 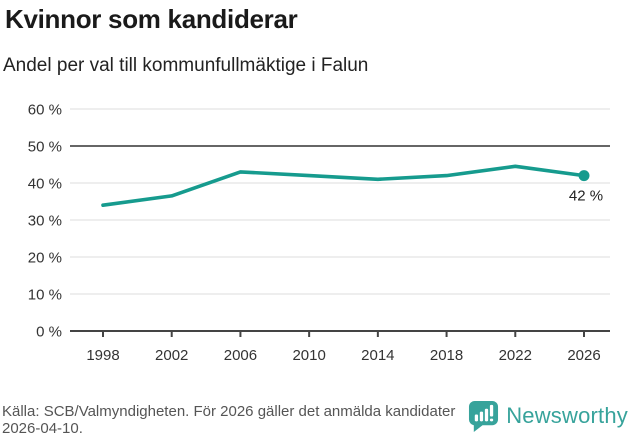 What do you see at coordinates (377, 355) in the screenshot?
I see `x-tick-label: 2014` at bounding box center [377, 355].